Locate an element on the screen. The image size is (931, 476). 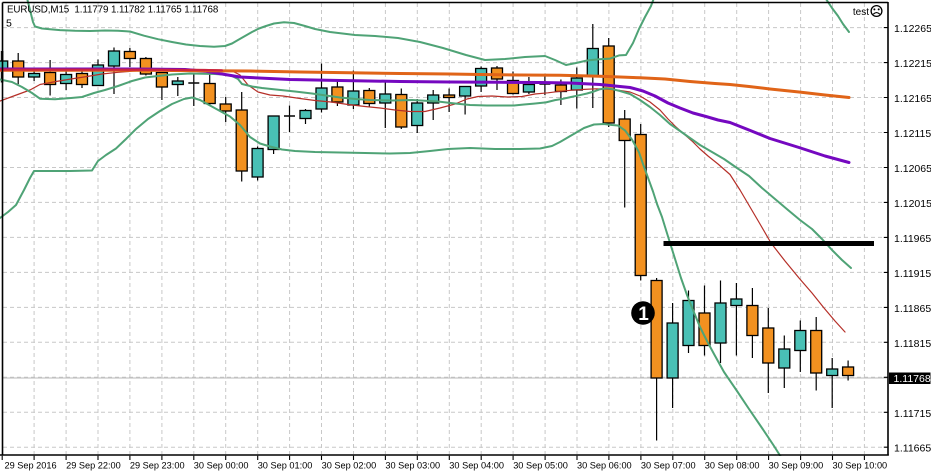
svg-text: 1.11715 is located at coordinates (912, 414).